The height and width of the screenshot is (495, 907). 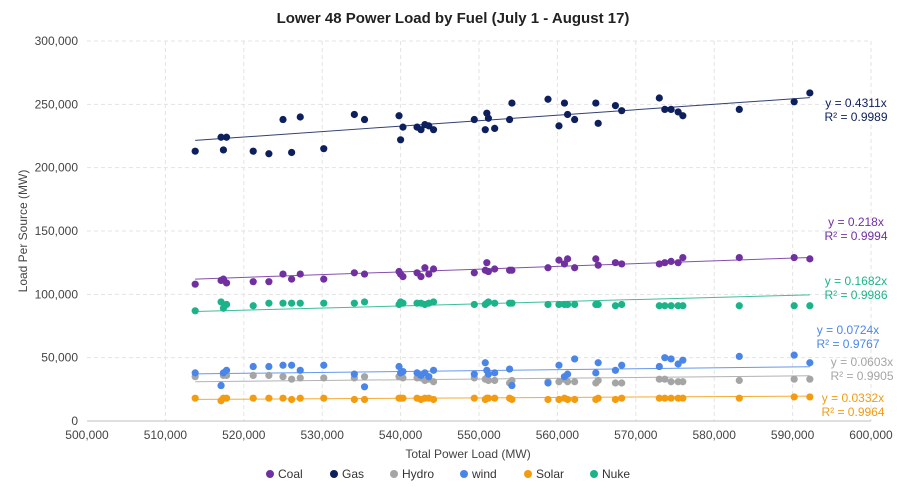 I want to click on legend-marker-coal, so click(x=270, y=474).